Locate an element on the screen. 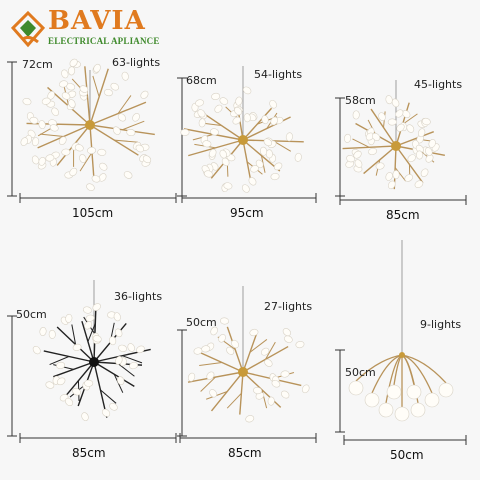  product-6-branch is located at coordinates (408, 370).